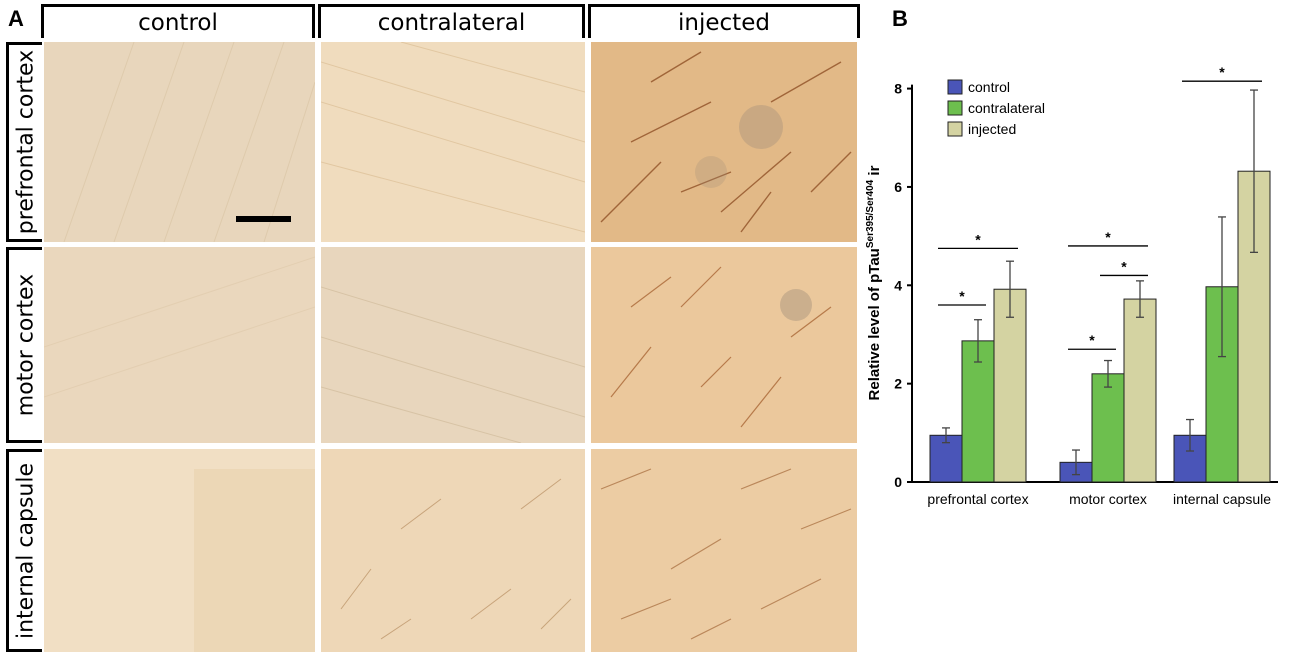 This screenshot has height=655, width=1300. Describe the element at coordinates (724, 142) in the screenshot. I see `micrograph-injected-prefrontal` at that location.